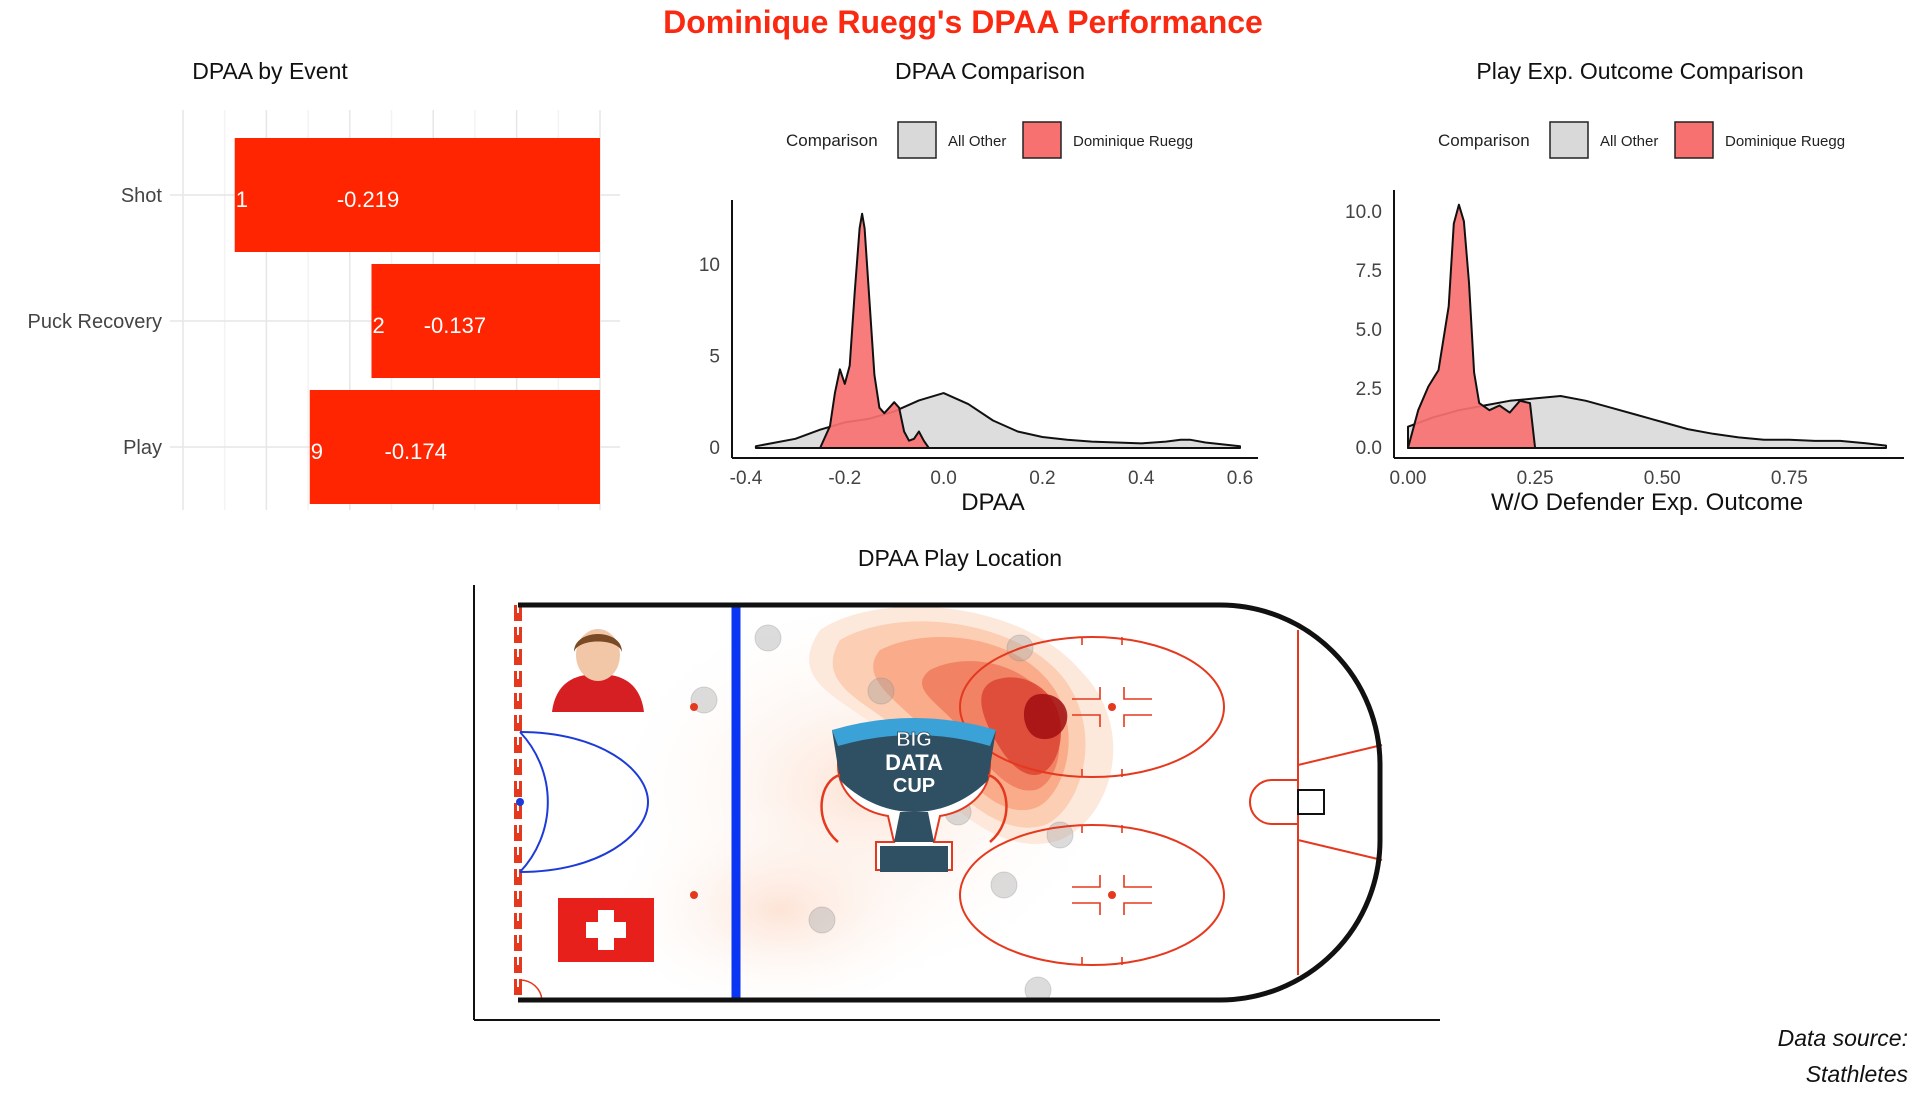 The width and height of the screenshot is (1926, 1100). Describe the element at coordinates (417, 195) in the screenshot. I see `bar-shot` at that location.